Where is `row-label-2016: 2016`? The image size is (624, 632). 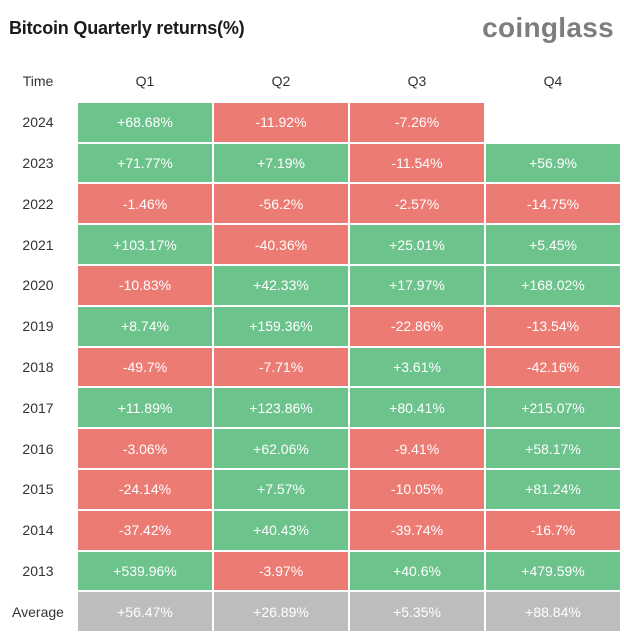 row-label-2016: 2016 is located at coordinates (38, 448).